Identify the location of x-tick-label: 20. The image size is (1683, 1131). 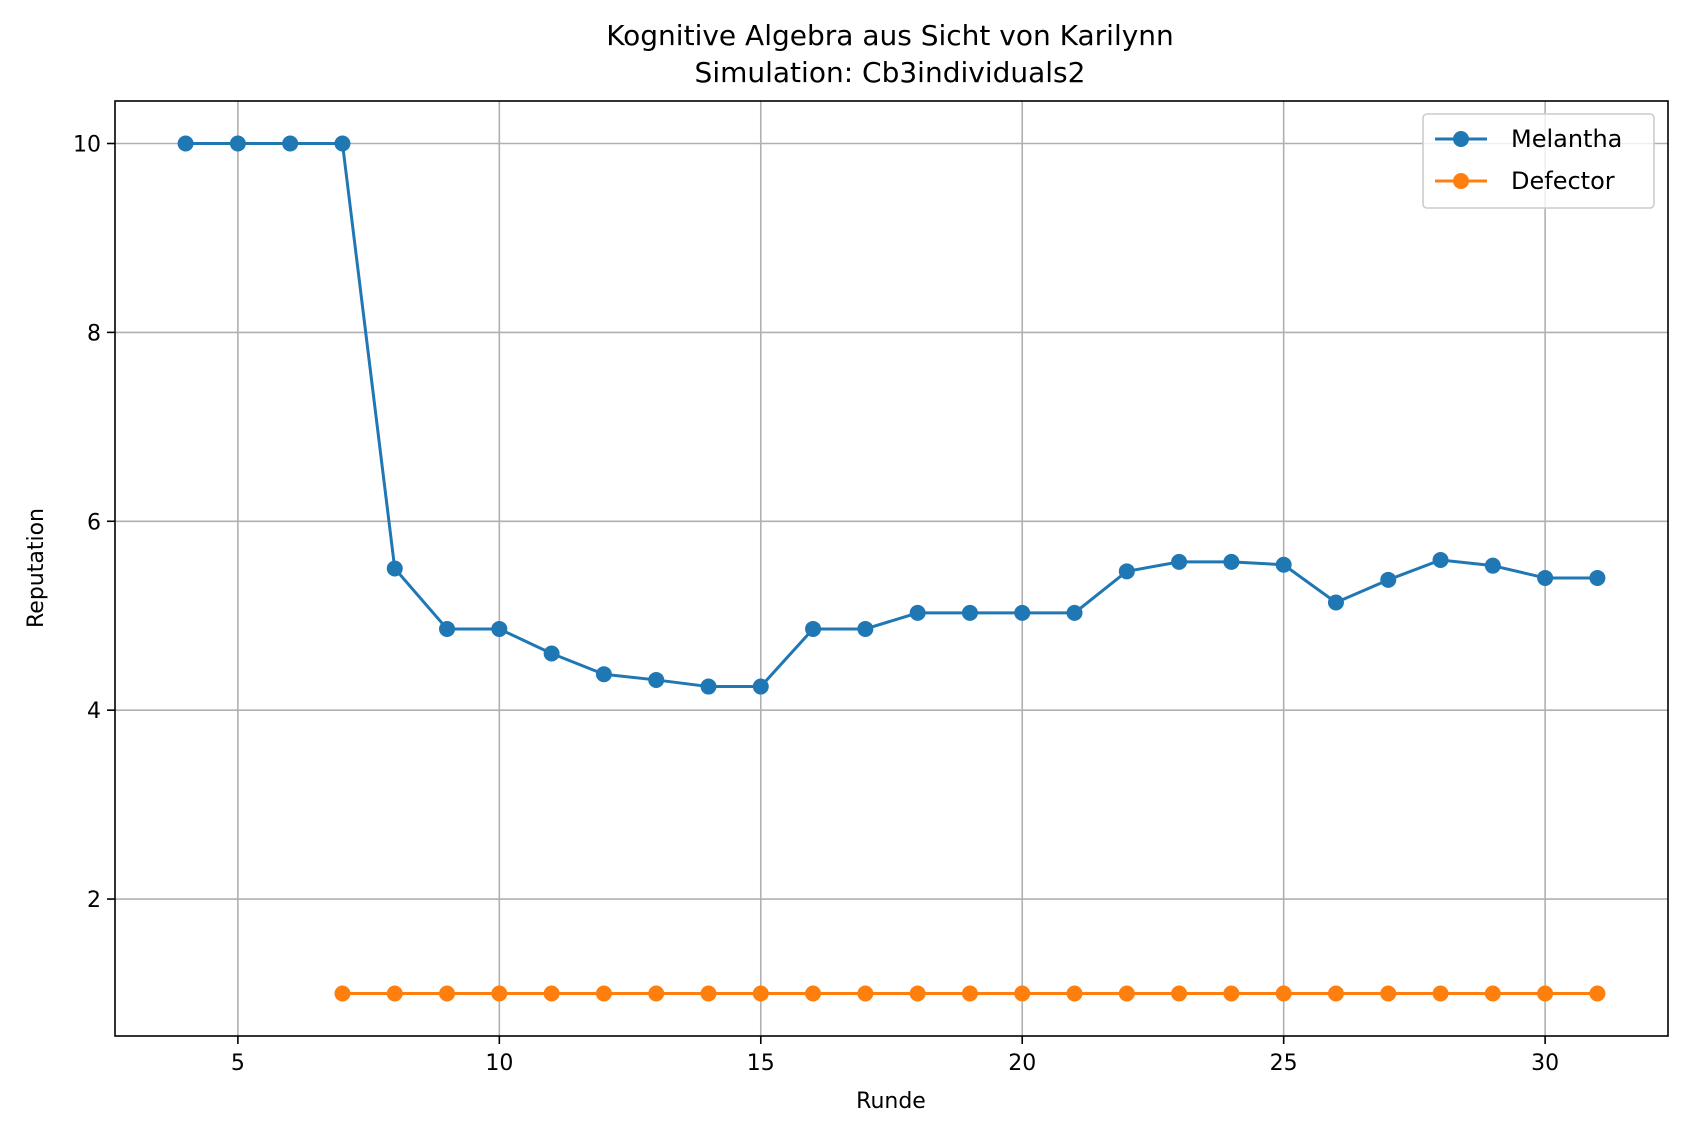
(1022, 1063).